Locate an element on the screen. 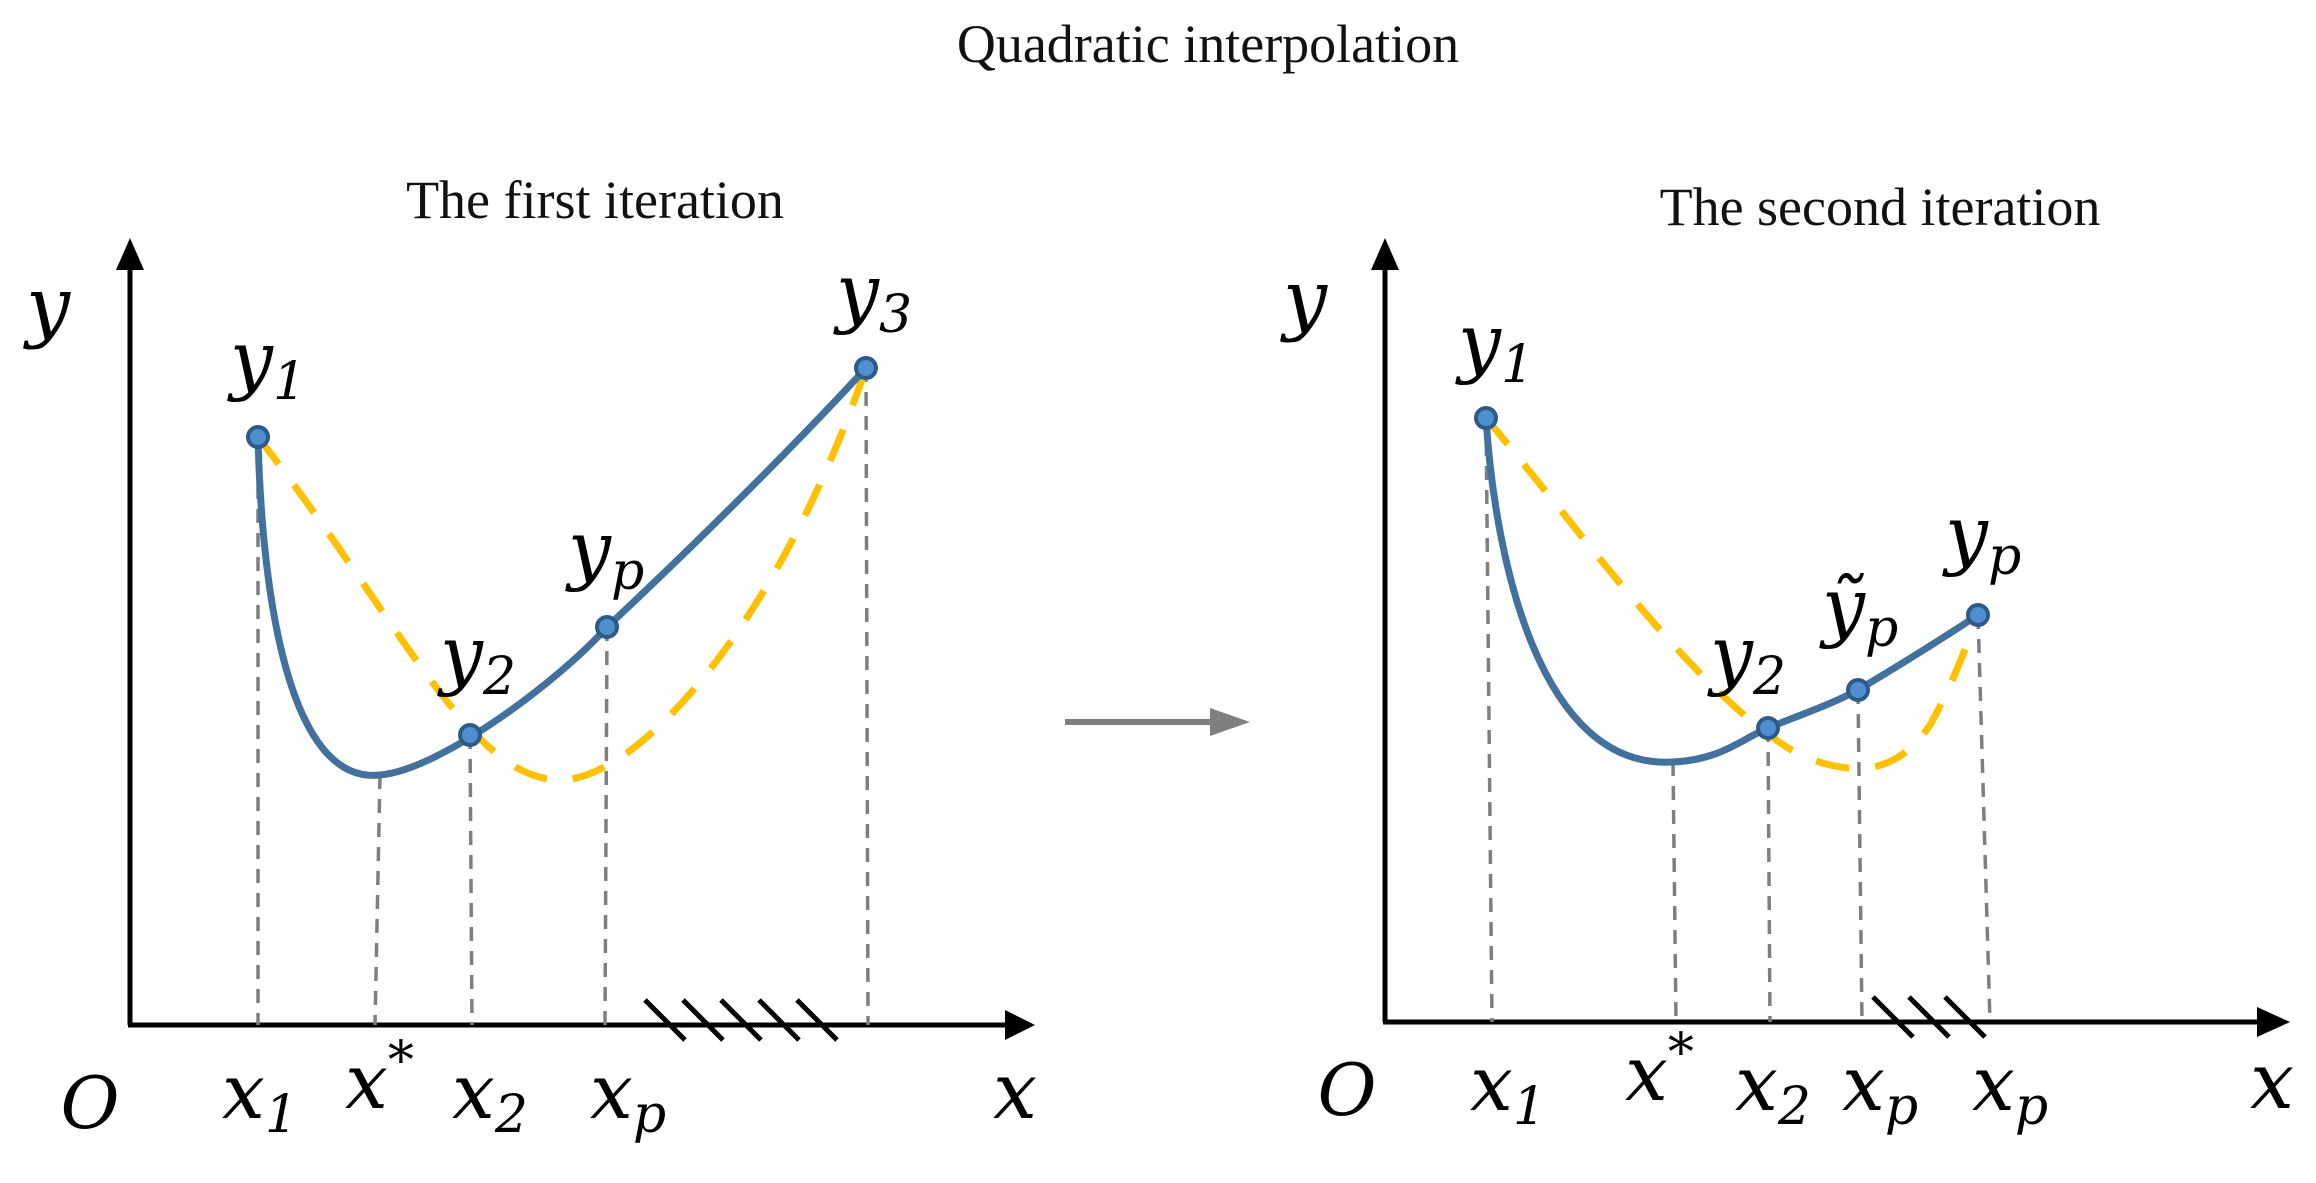 The height and width of the screenshot is (1183, 2316). guide-ytilde-p is located at coordinates (1860, 856).